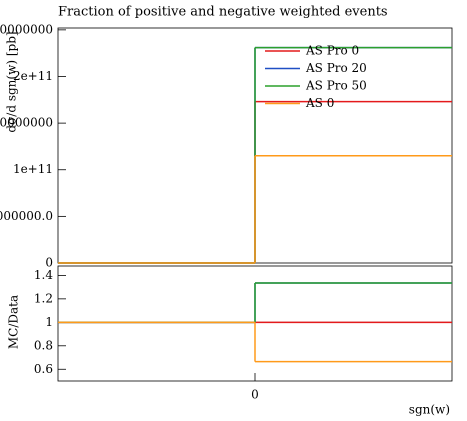 The height and width of the screenshot is (421, 467). I want to click on legend-label: AS Pro 0, so click(332, 51).